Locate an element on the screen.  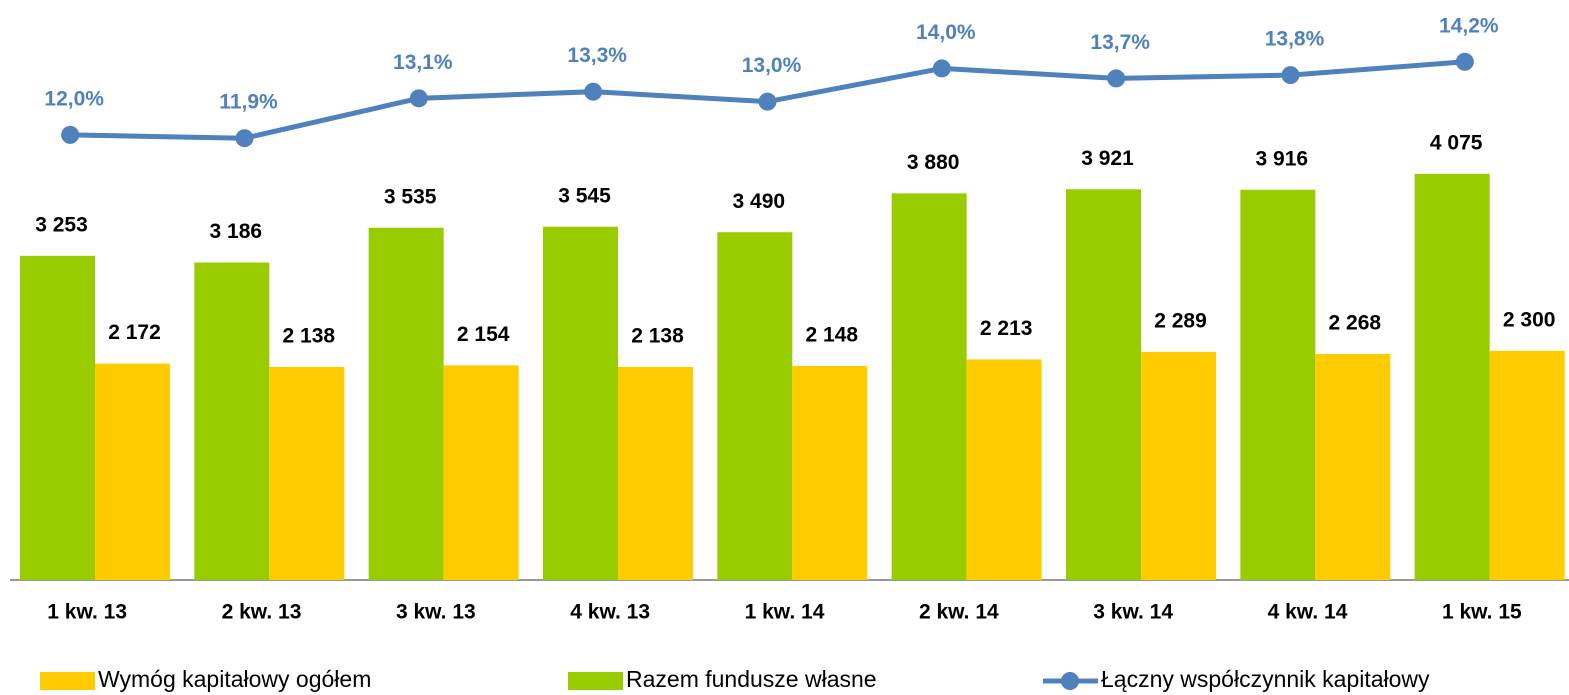
data-label: 3 880 is located at coordinates (933, 162).